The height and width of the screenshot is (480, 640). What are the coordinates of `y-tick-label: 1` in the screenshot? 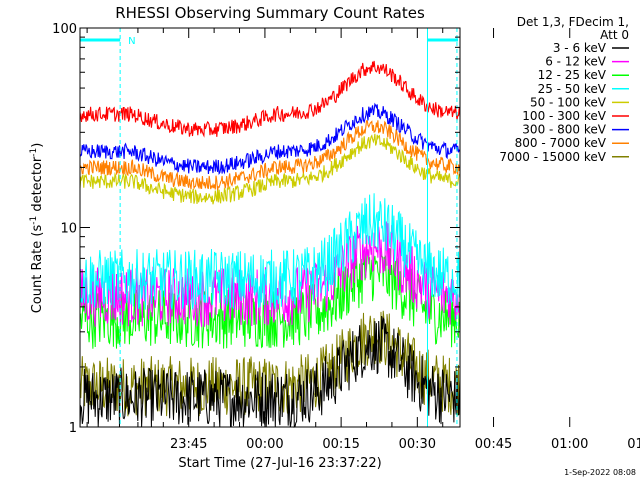 It's located at (73, 428).